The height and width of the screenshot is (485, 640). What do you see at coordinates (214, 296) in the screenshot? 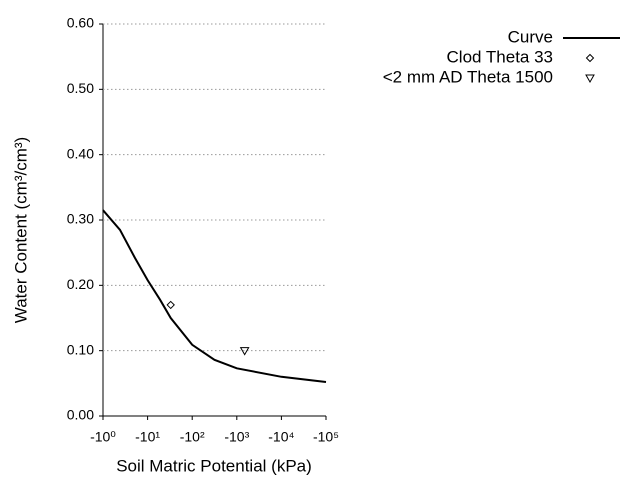
I see `curve` at bounding box center [214, 296].